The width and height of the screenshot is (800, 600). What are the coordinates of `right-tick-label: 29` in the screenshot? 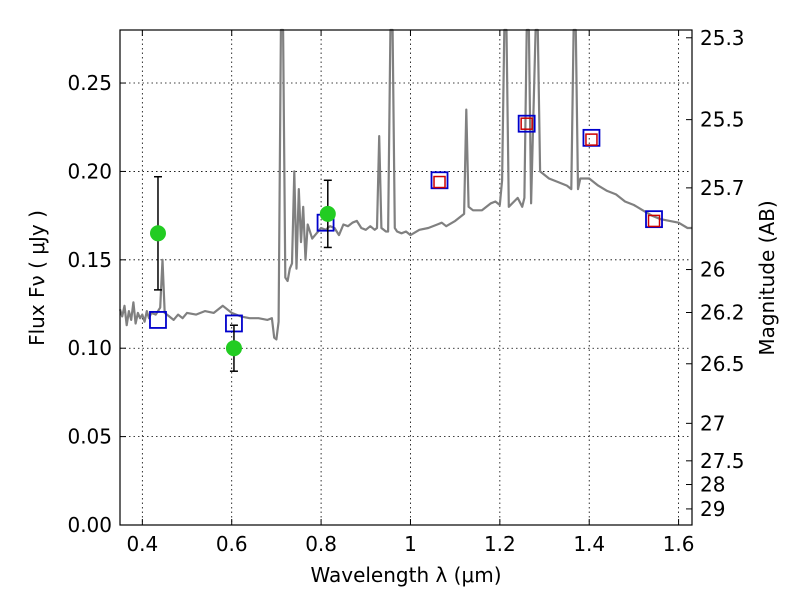 It's located at (712, 509).